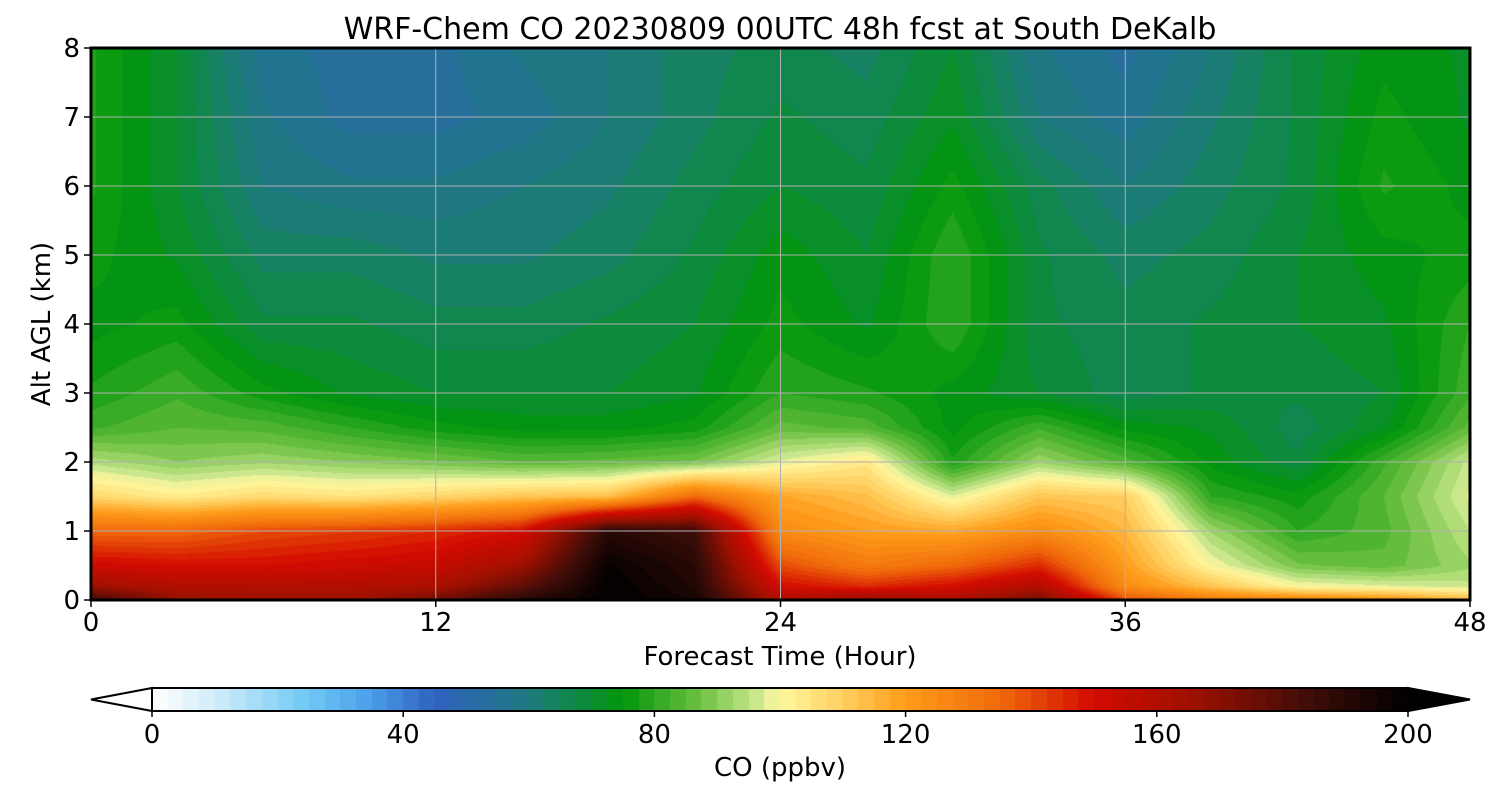 This screenshot has width=1500, height=800. I want to click on y-tick-label: 7, so click(71, 118).